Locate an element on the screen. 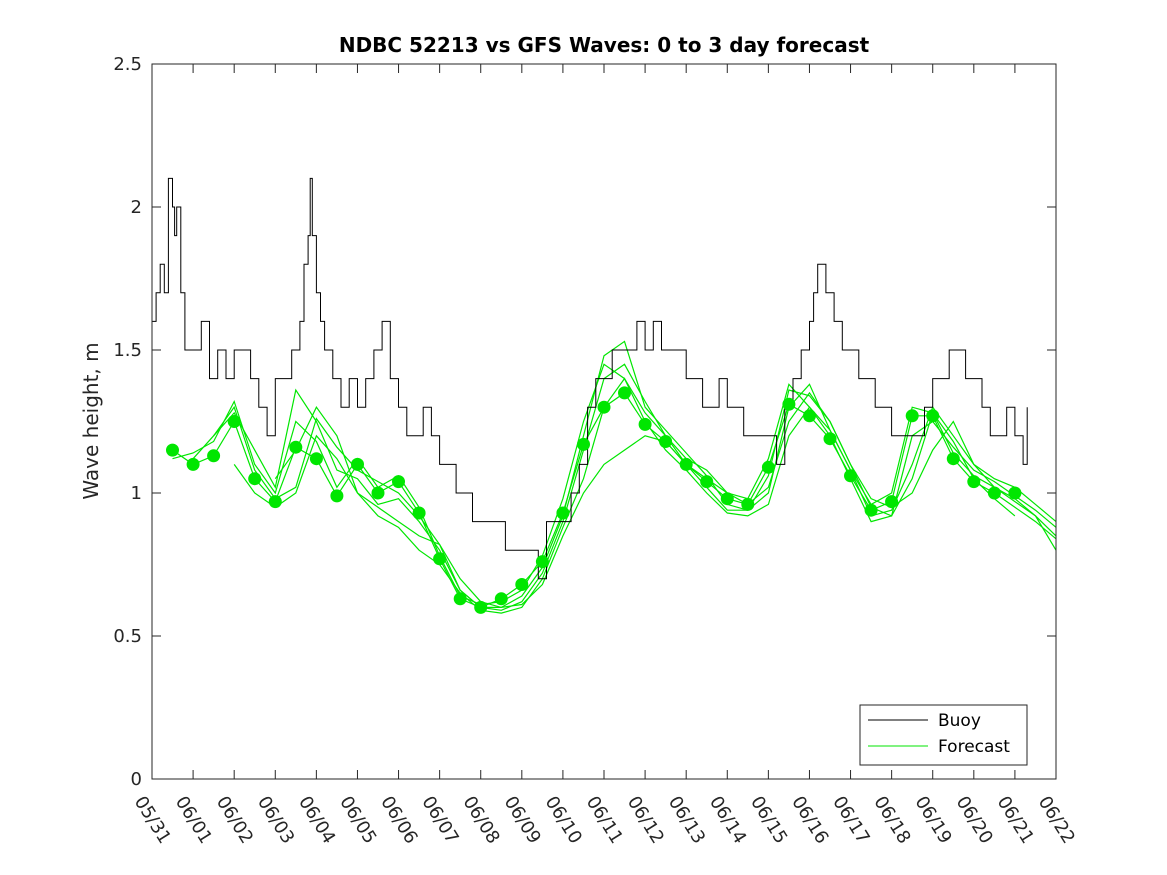 The width and height of the screenshot is (1167, 875). legend-buoy-label: Buoy is located at coordinates (959, 721).